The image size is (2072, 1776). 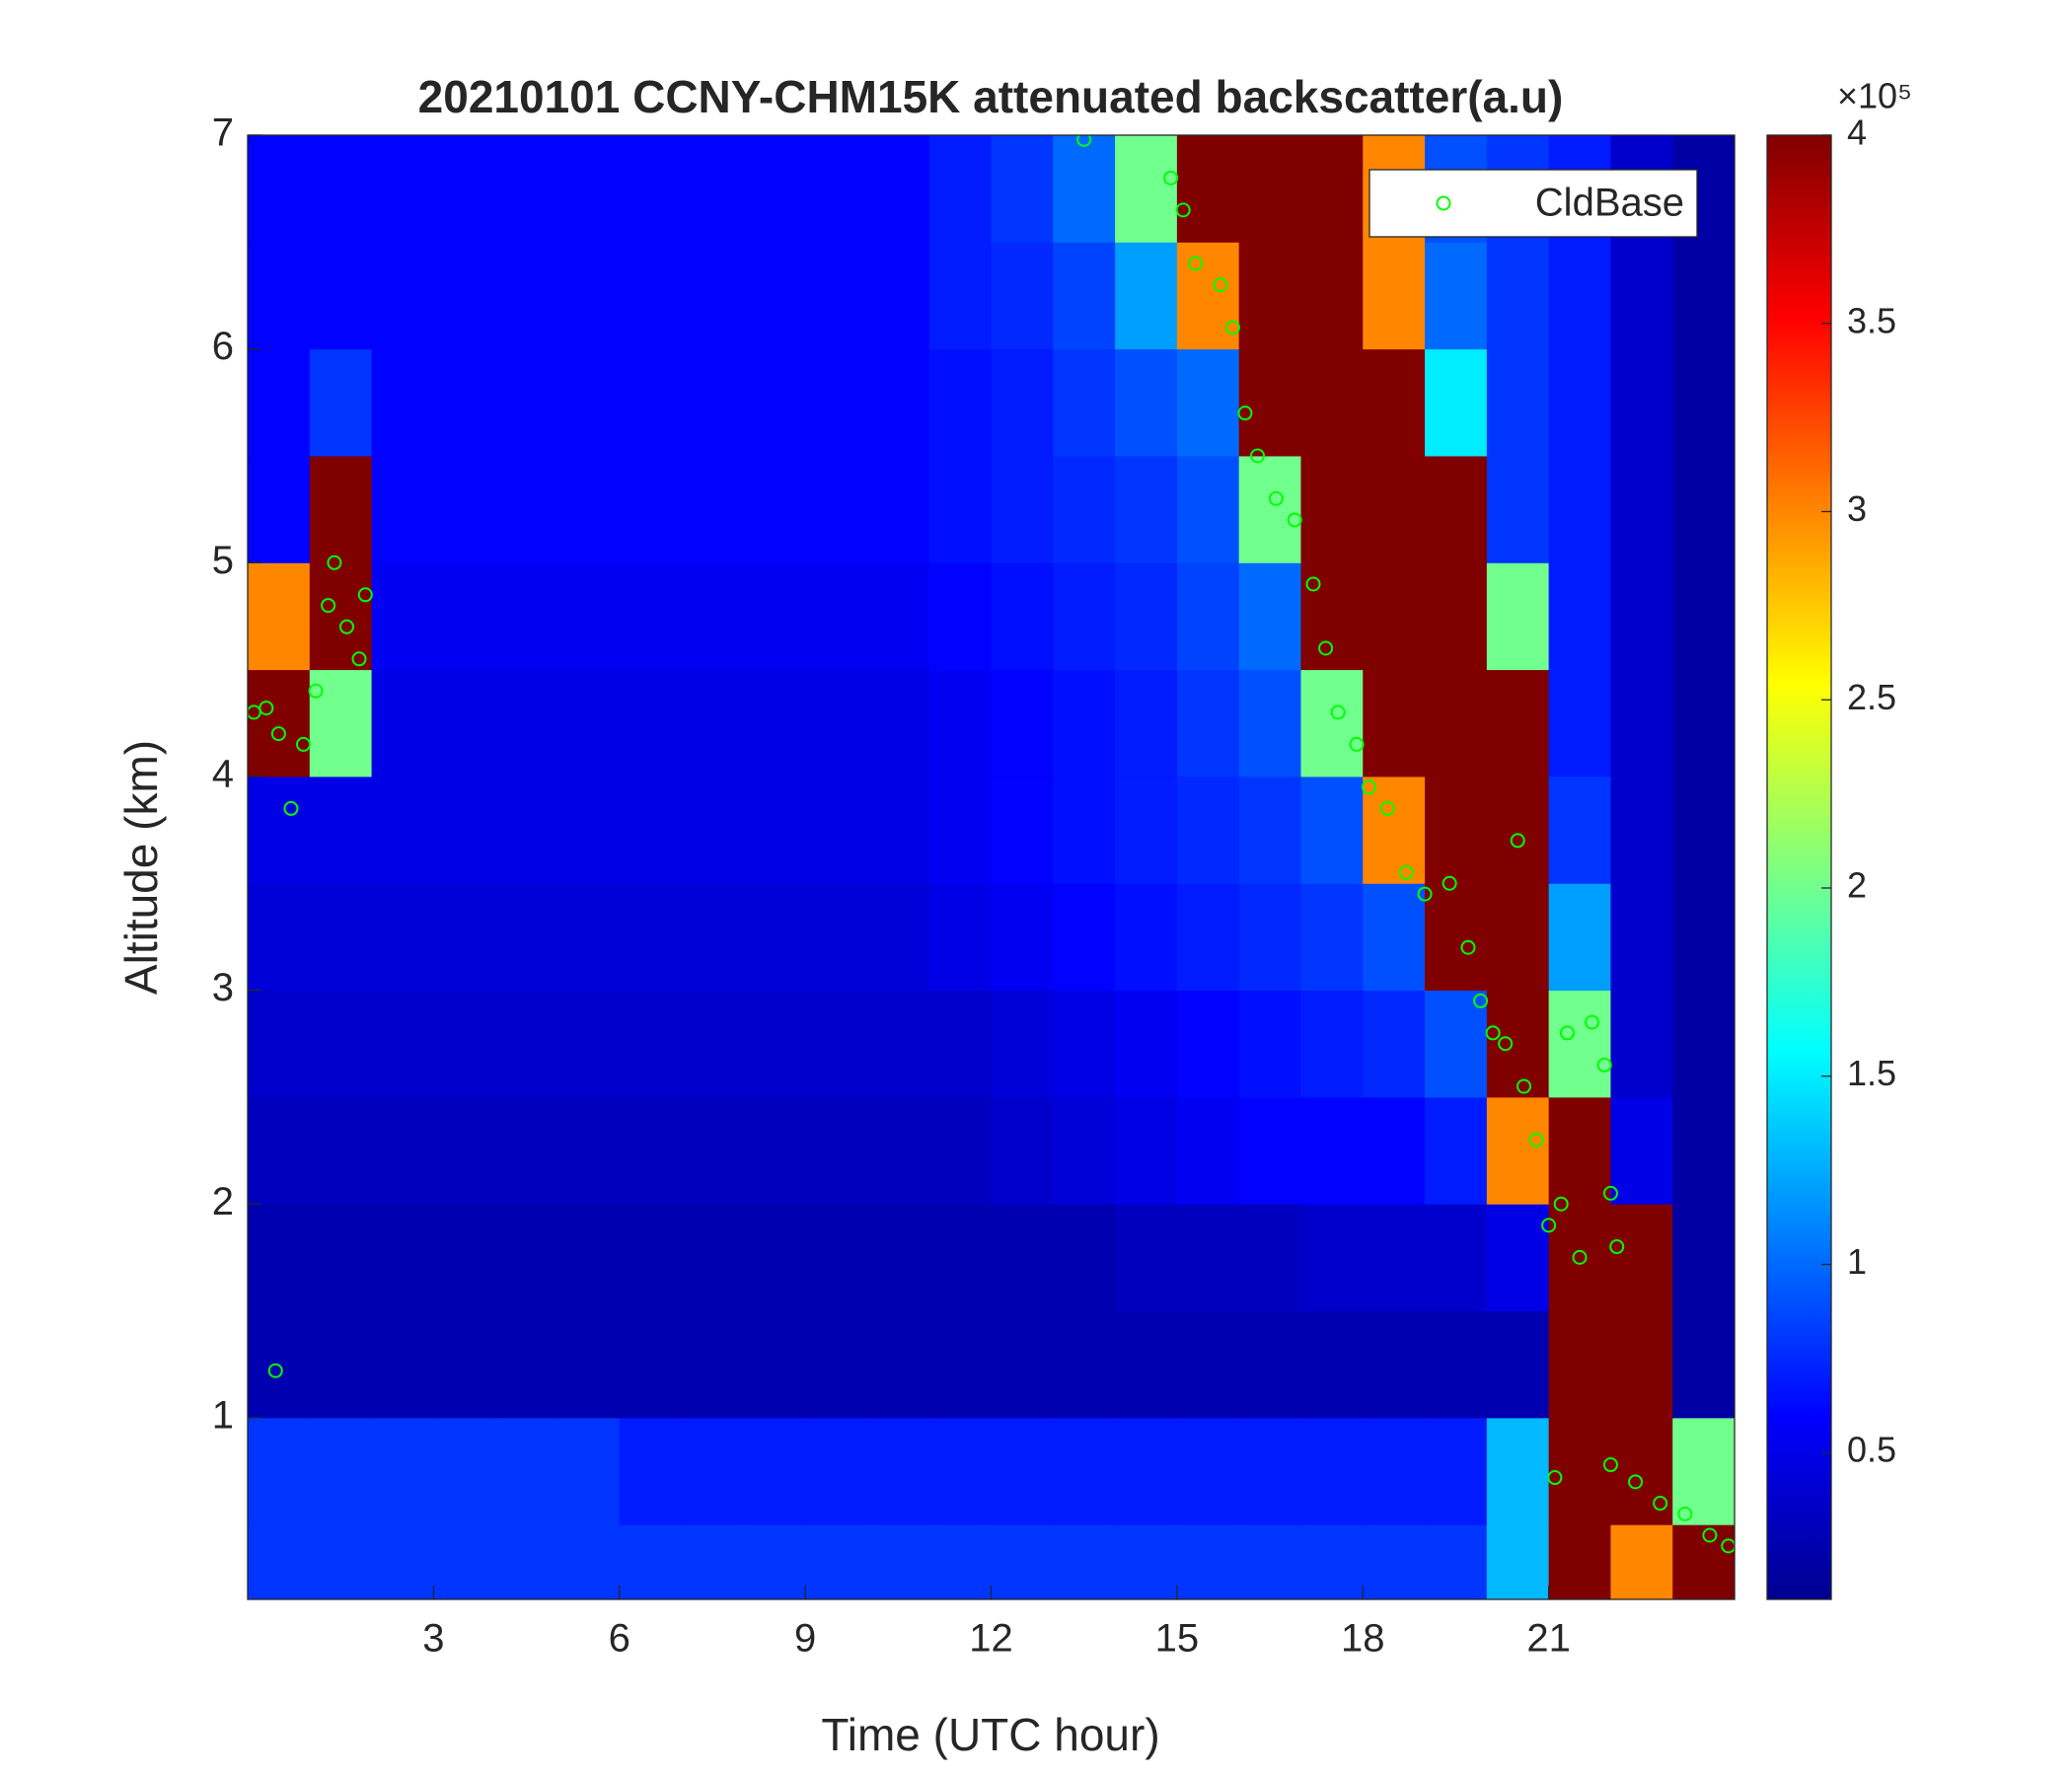 What do you see at coordinates (620, 1639) in the screenshot?
I see `x-tick-label: 6` at bounding box center [620, 1639].